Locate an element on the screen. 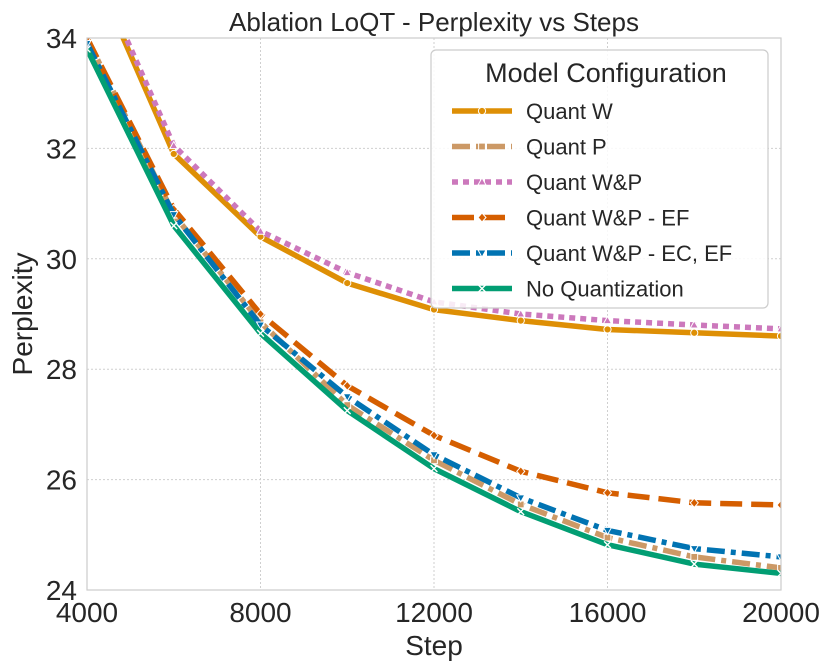 This screenshot has height=670, width=831. y-tick-label: 34 is located at coordinates (61, 38).